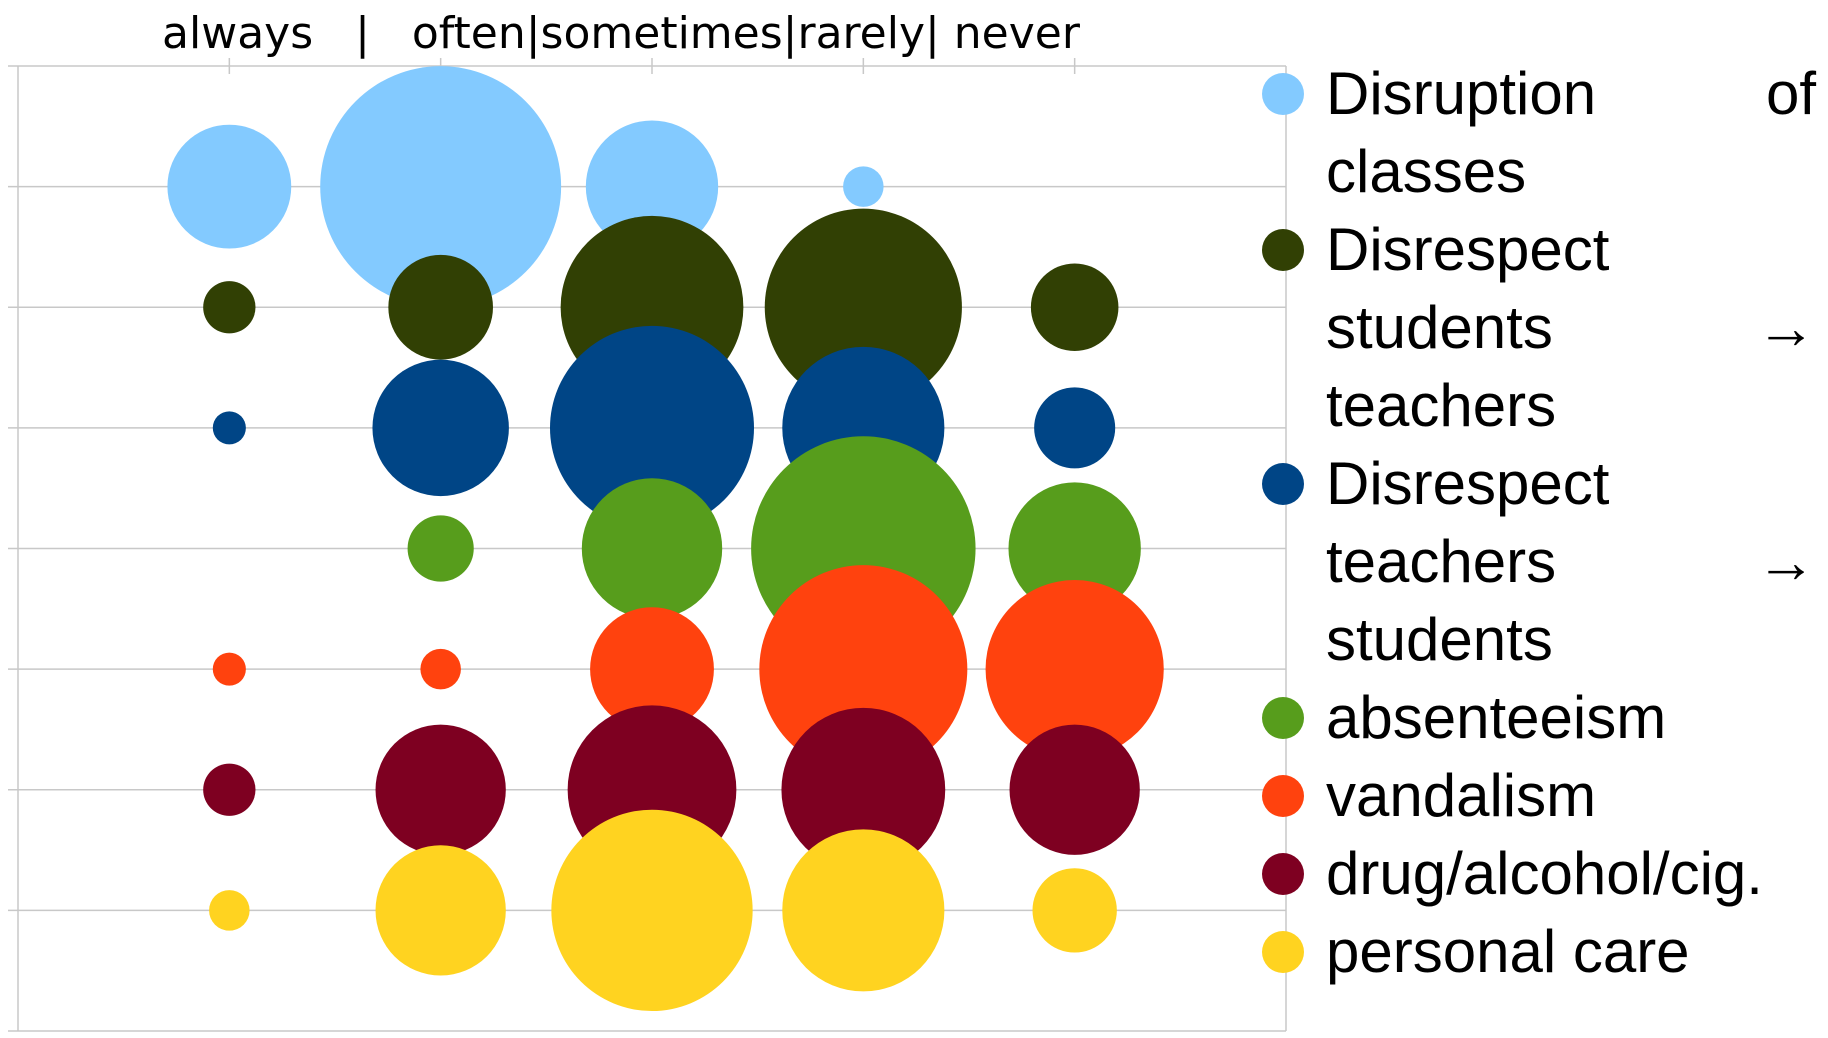  I want to click on legend-item: drug/alcohol/cig., so click(1542, 874).